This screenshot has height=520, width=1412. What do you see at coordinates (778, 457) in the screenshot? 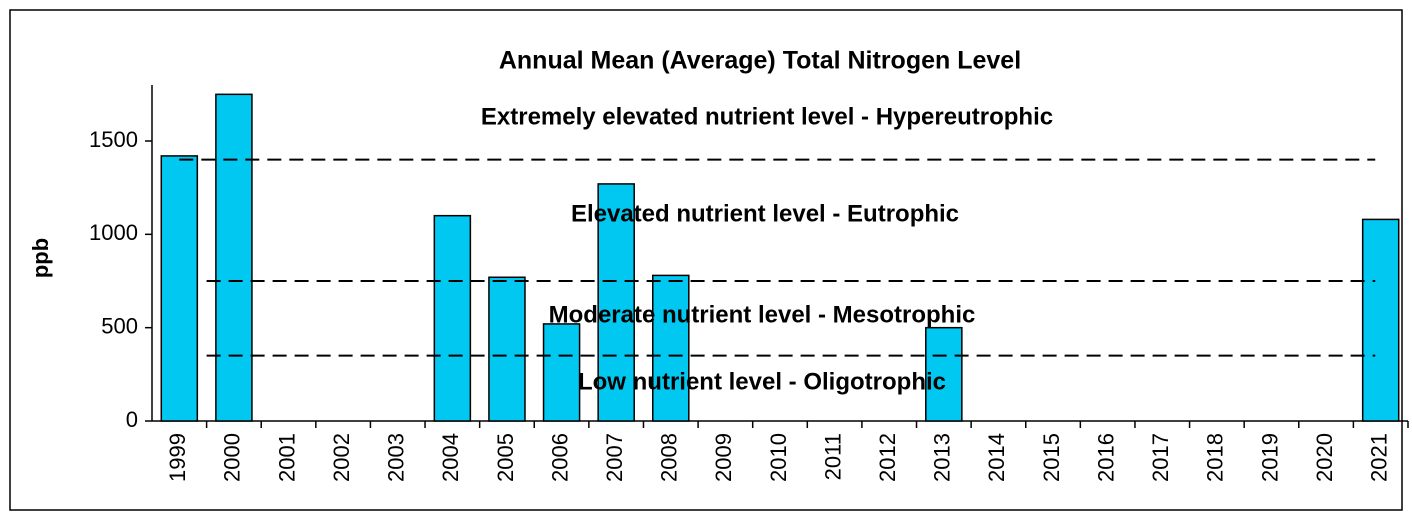
I see `x-tick-label: 2010` at bounding box center [778, 457].